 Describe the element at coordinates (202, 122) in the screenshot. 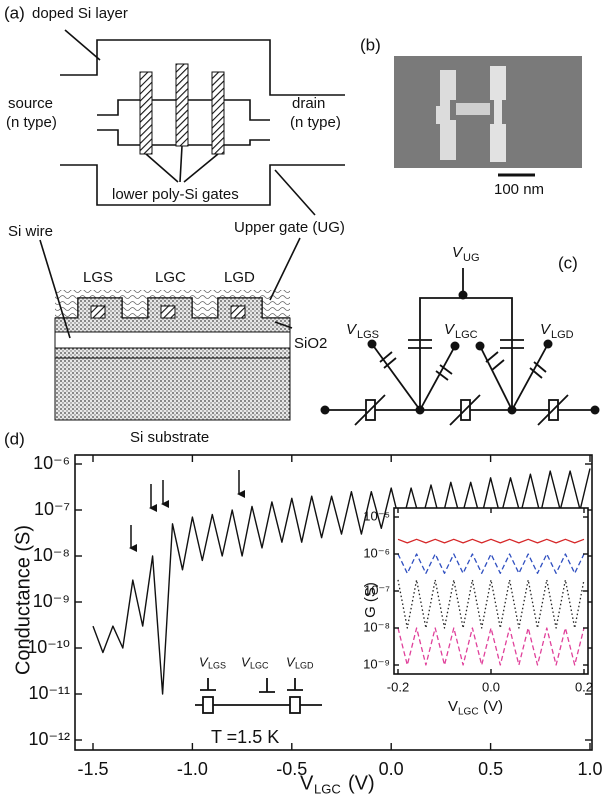

I see `top-view` at that location.